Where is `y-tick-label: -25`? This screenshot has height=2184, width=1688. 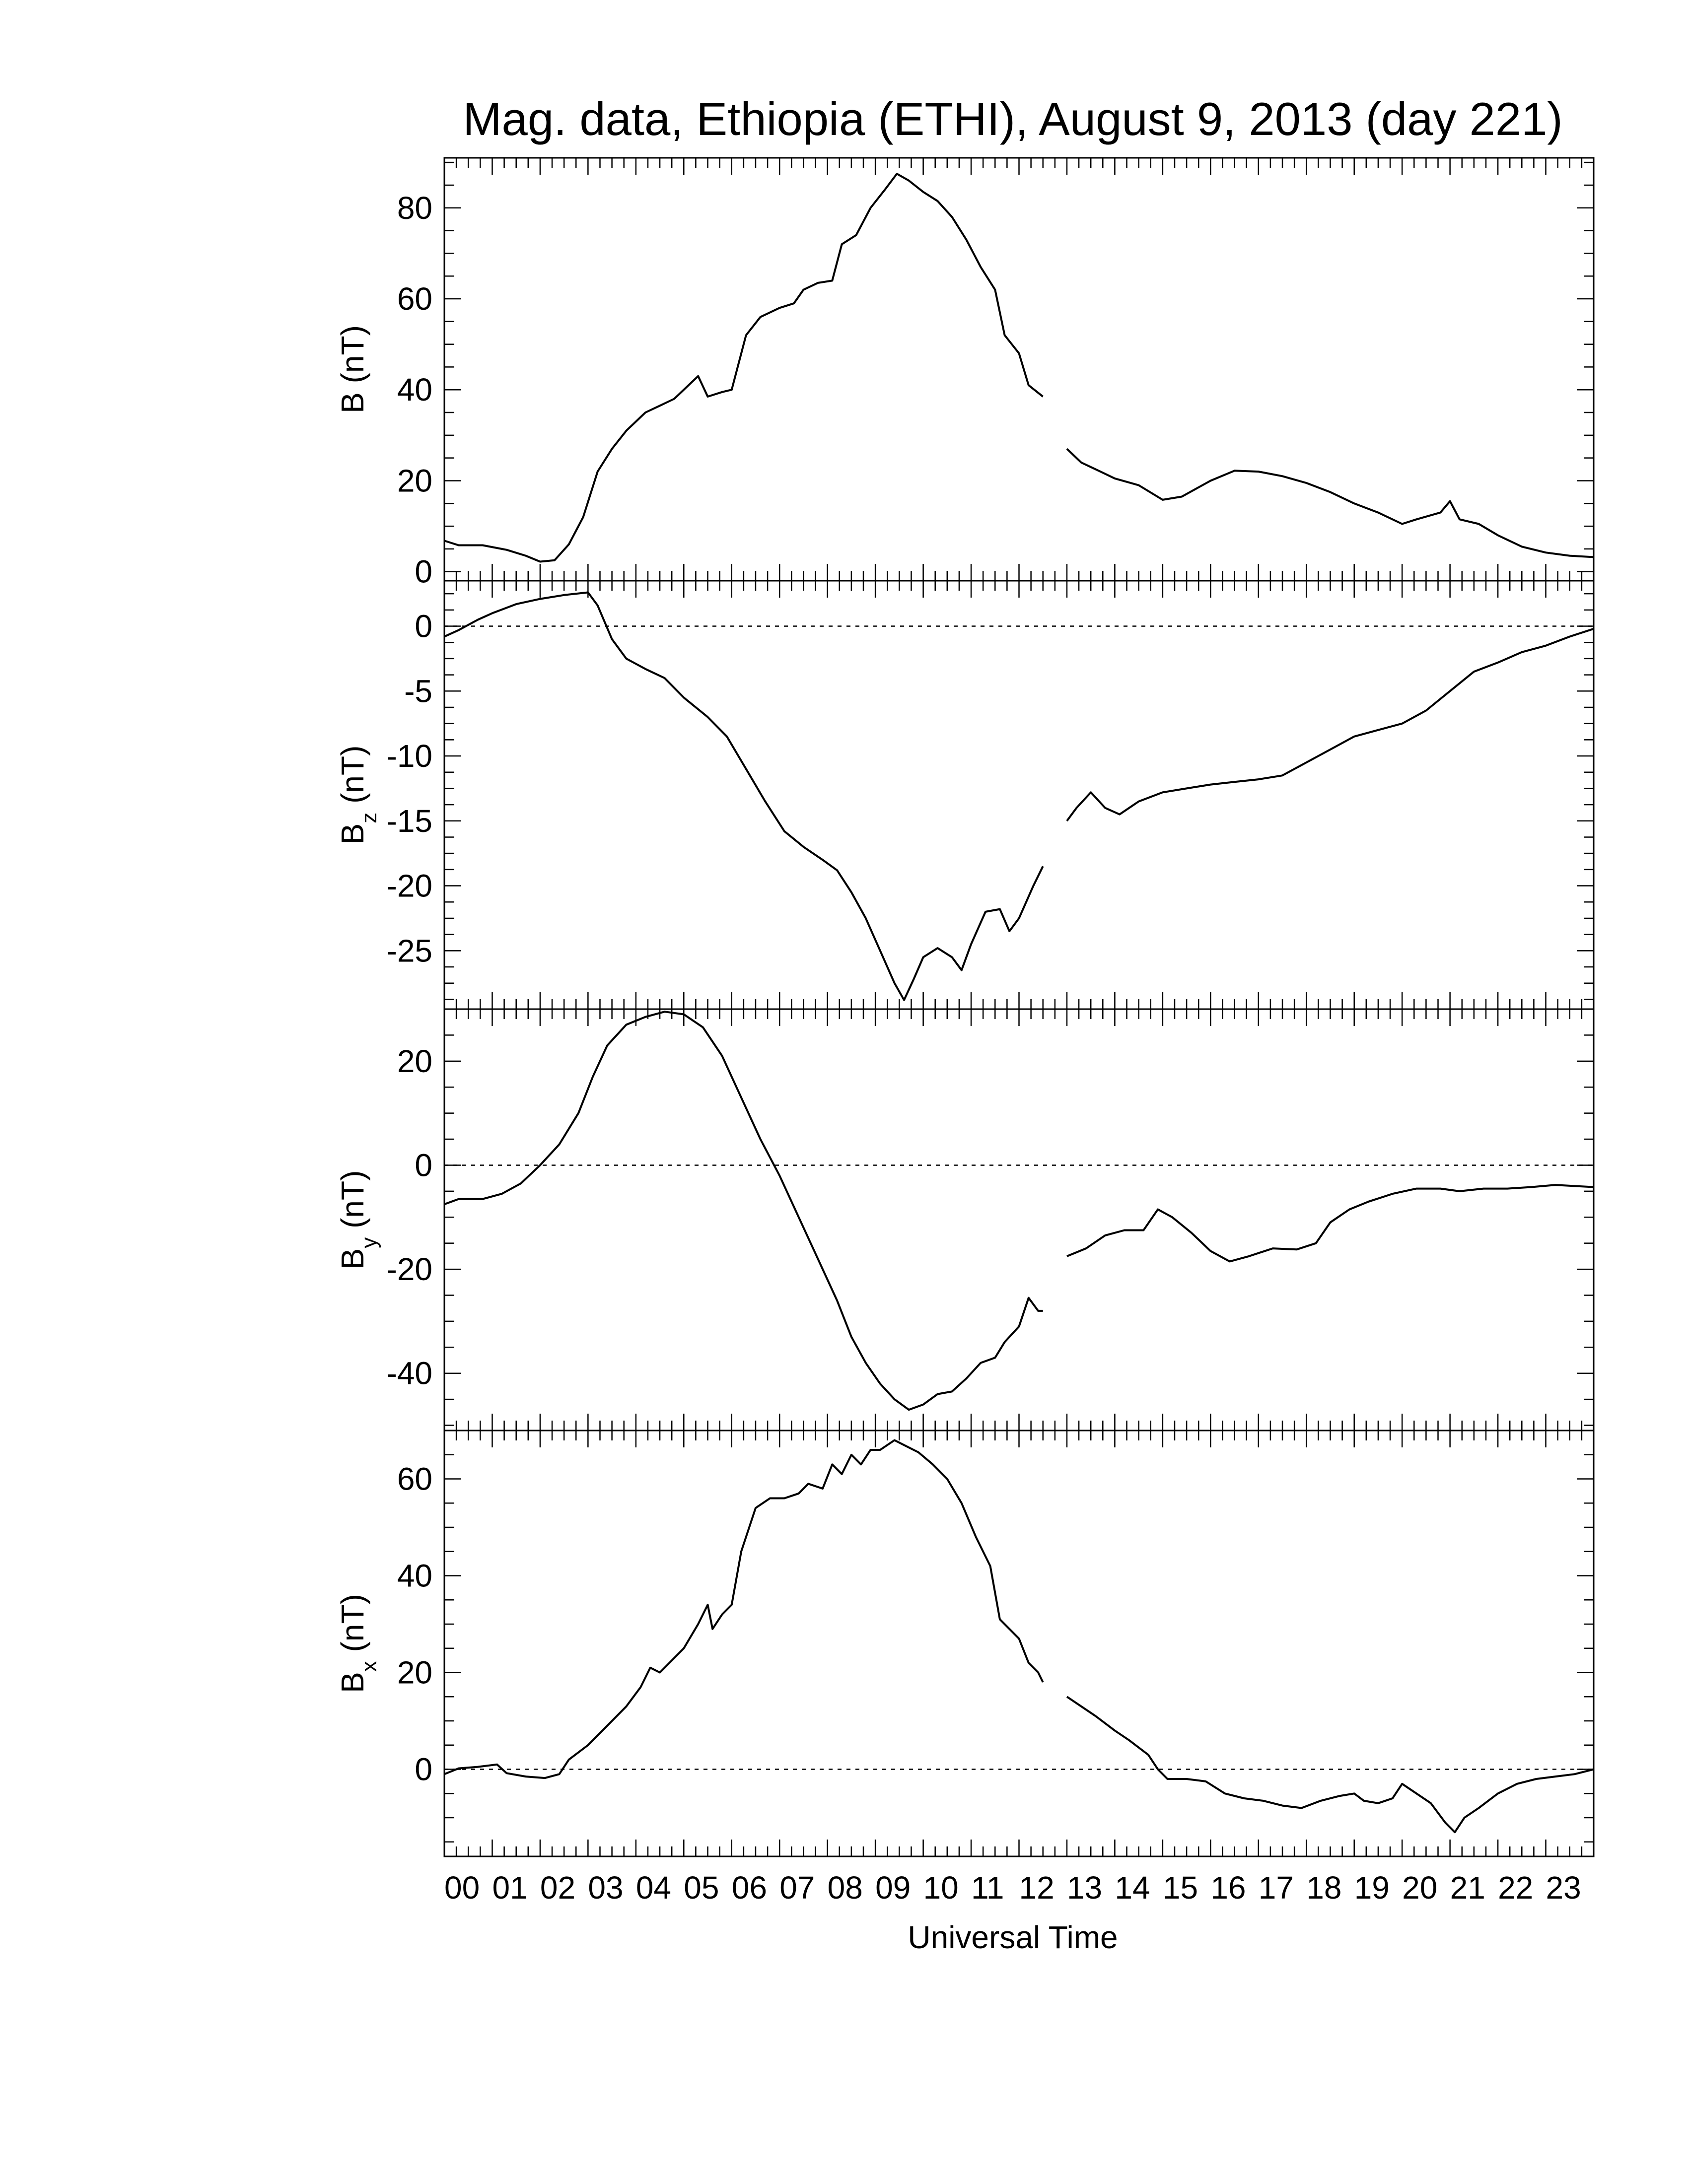 y-tick-label: -25 is located at coordinates (410, 950).